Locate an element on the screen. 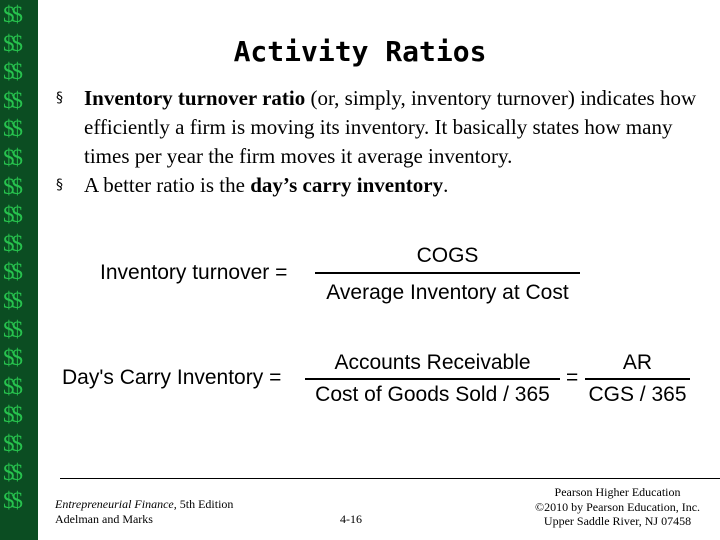 The image size is (720, 540). dollar-sign-sidebar: $$ $$ $$ $$ $$ $$ $$ $$ $$ $$ $$ $$ $$ $$ $$ $$ $$ $$ is located at coordinates (19, 270).